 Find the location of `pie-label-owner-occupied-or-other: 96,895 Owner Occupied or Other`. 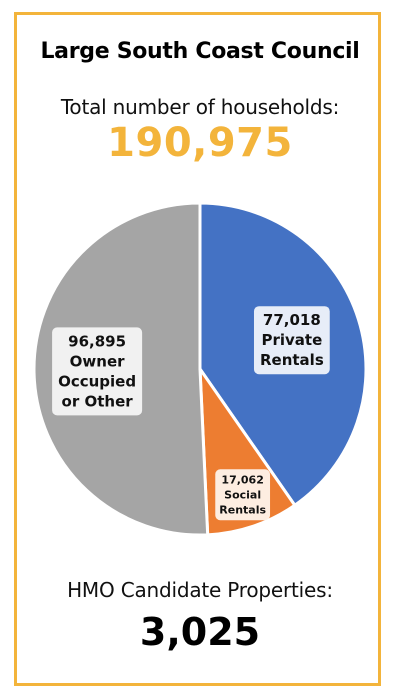

pie-label-owner-occupied-or-other: 96,895 Owner Occupied or Other is located at coordinates (97, 371).